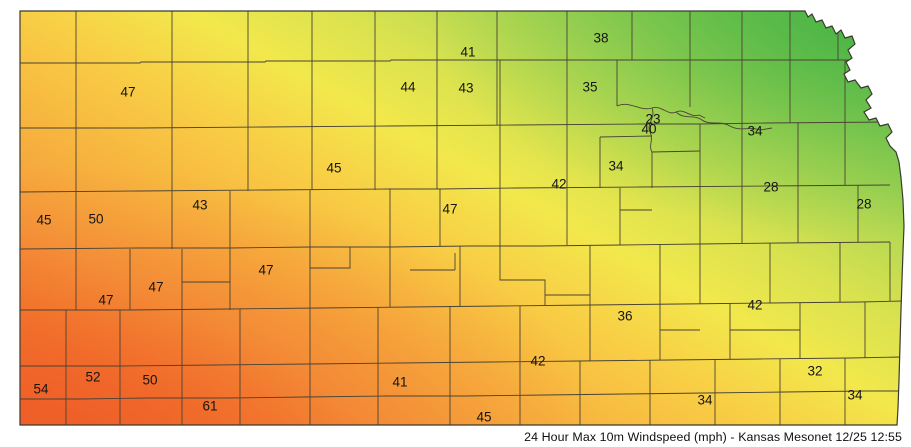 The height and width of the screenshot is (447, 911). What do you see at coordinates (652, 119) in the screenshot?
I see `county-value-label: 23` at bounding box center [652, 119].